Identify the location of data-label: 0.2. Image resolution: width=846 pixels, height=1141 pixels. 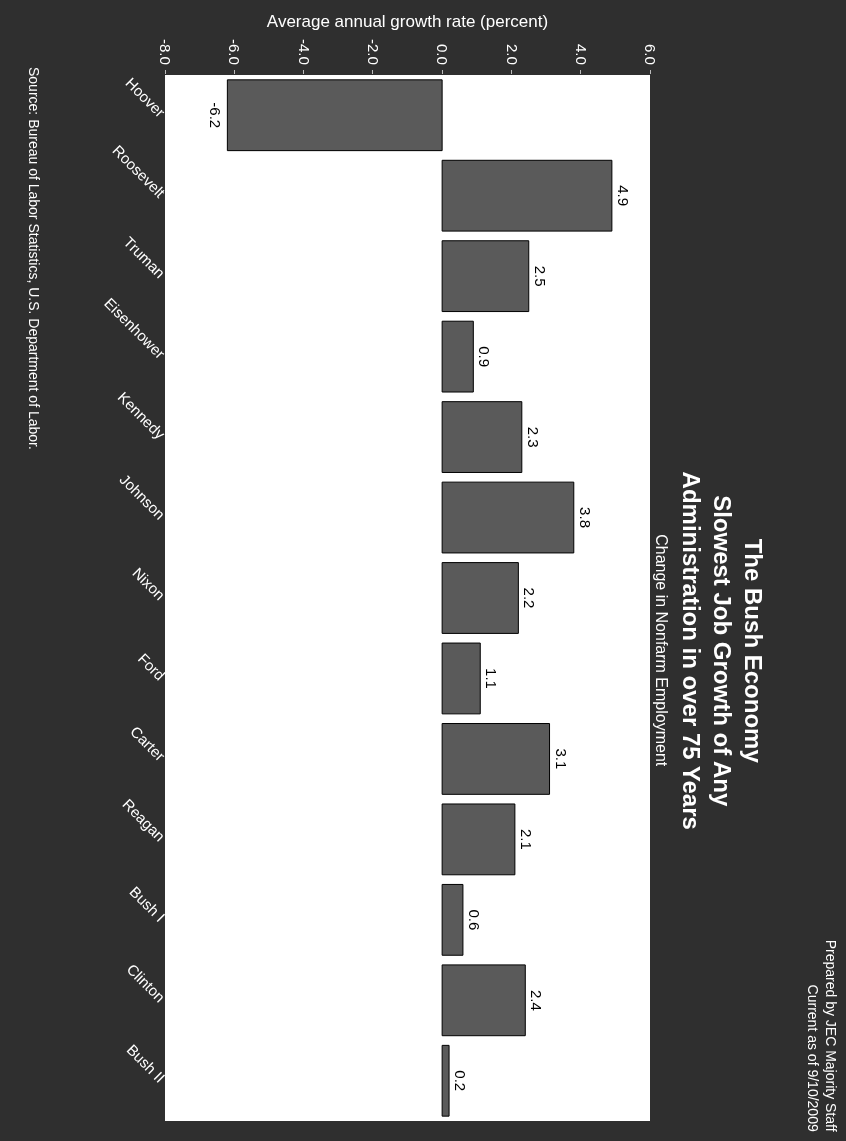
(461, 1081).